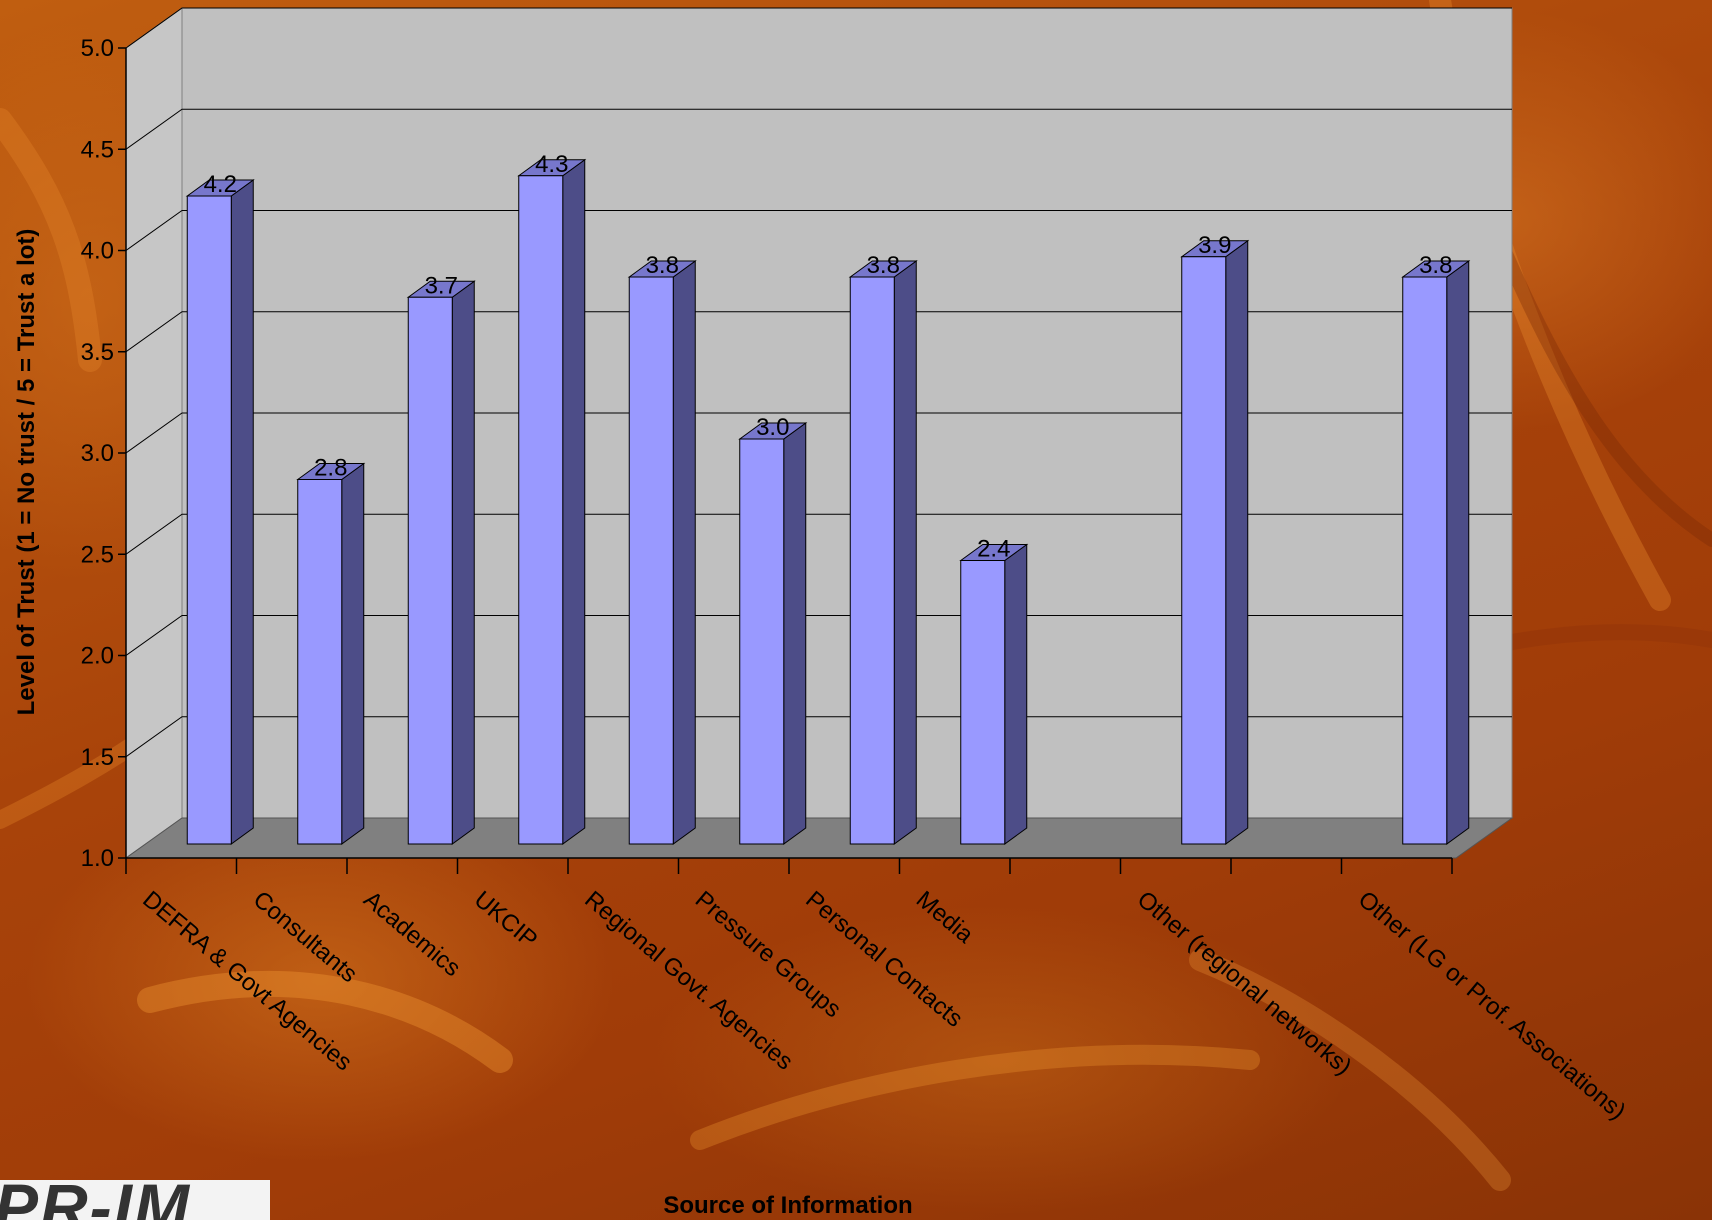 The image size is (1712, 1220). What do you see at coordinates (330, 468) in the screenshot?
I see `data-label: 2.8` at bounding box center [330, 468].